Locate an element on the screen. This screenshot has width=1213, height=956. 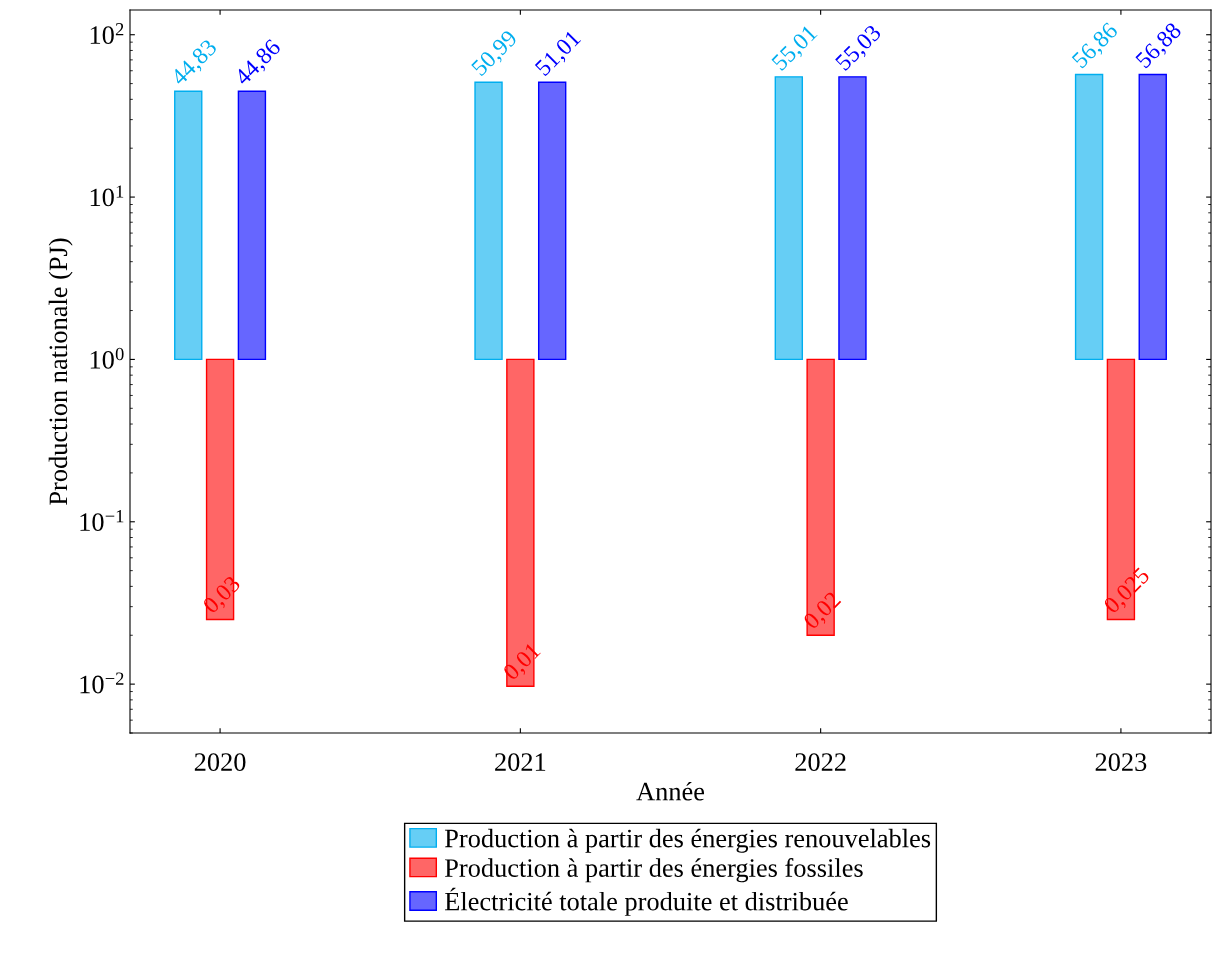
legend-label: Production à partir des énergies renouvelables is located at coordinates (687, 840).